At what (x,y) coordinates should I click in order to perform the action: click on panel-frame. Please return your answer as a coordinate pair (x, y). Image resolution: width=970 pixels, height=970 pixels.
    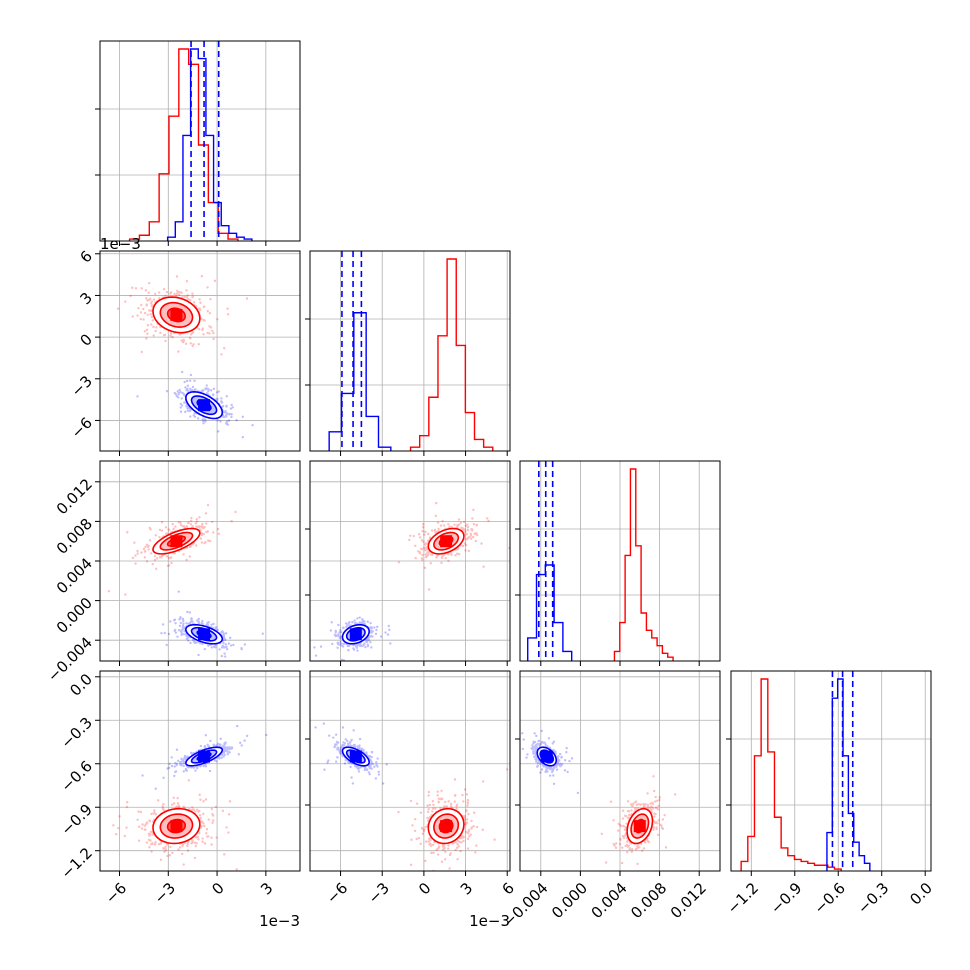
    Looking at the image, I should click on (200, 771).